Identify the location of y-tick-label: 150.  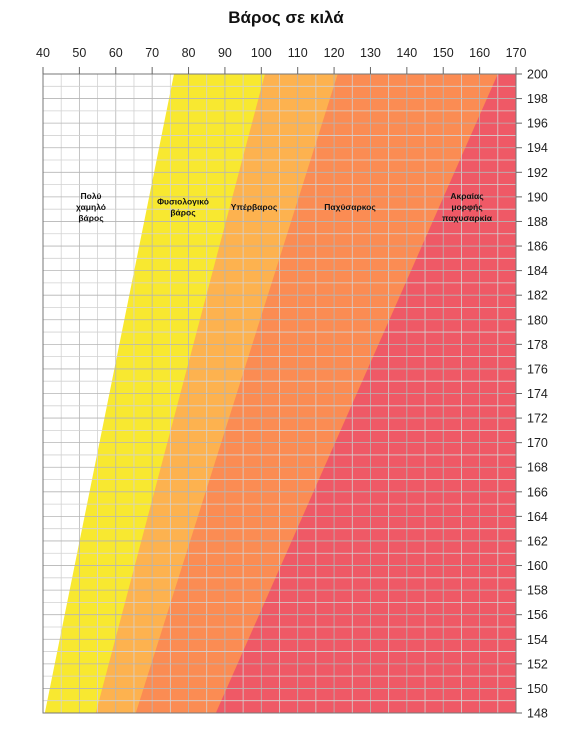
(537, 689).